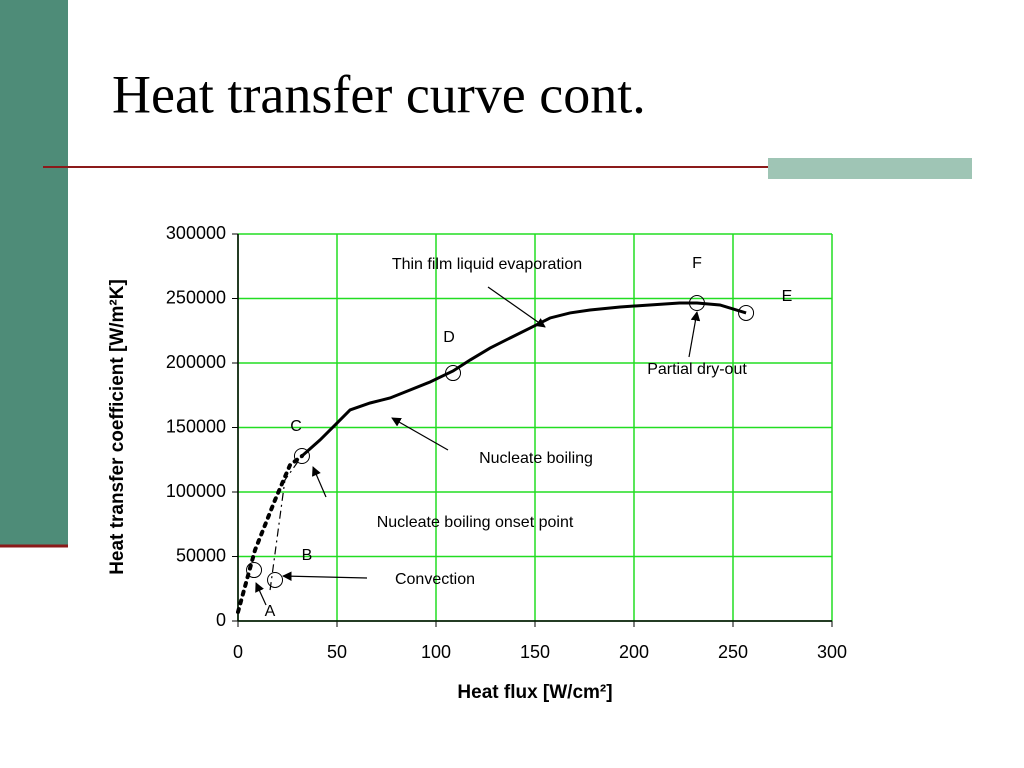 Image resolution: width=1024 pixels, height=768 pixels. Describe the element at coordinates (697, 369) in the screenshot. I see `annotation: Partial dry-out` at that location.